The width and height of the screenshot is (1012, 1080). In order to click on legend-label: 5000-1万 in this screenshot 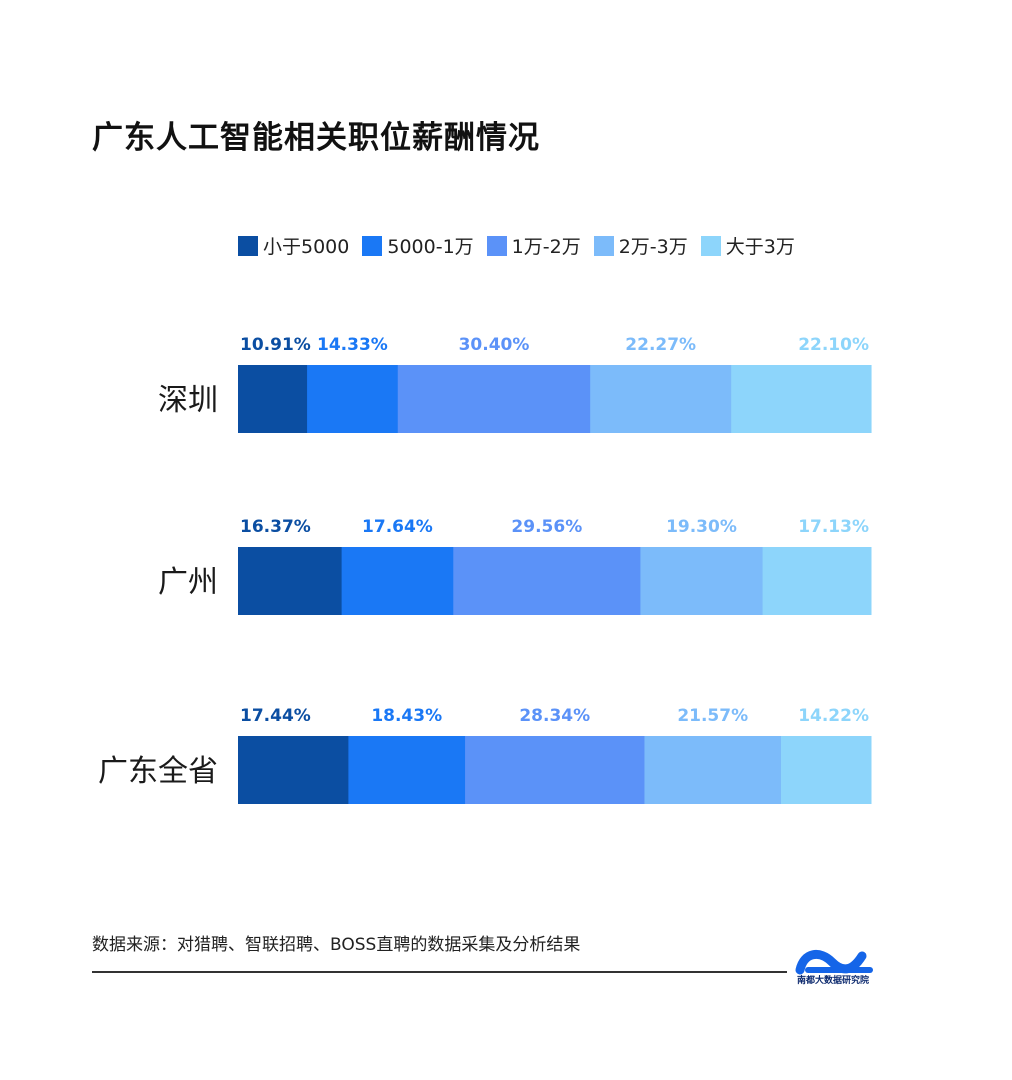, I will do `click(430, 247)`.